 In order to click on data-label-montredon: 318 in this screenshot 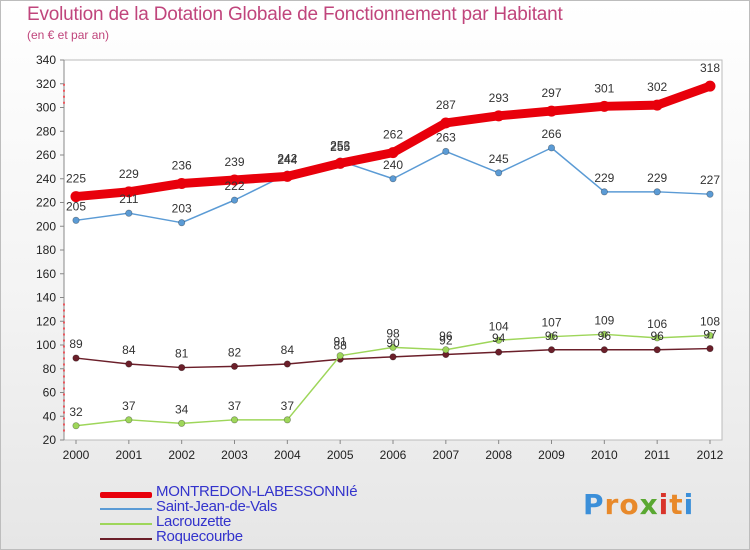, I will do `click(710, 68)`.